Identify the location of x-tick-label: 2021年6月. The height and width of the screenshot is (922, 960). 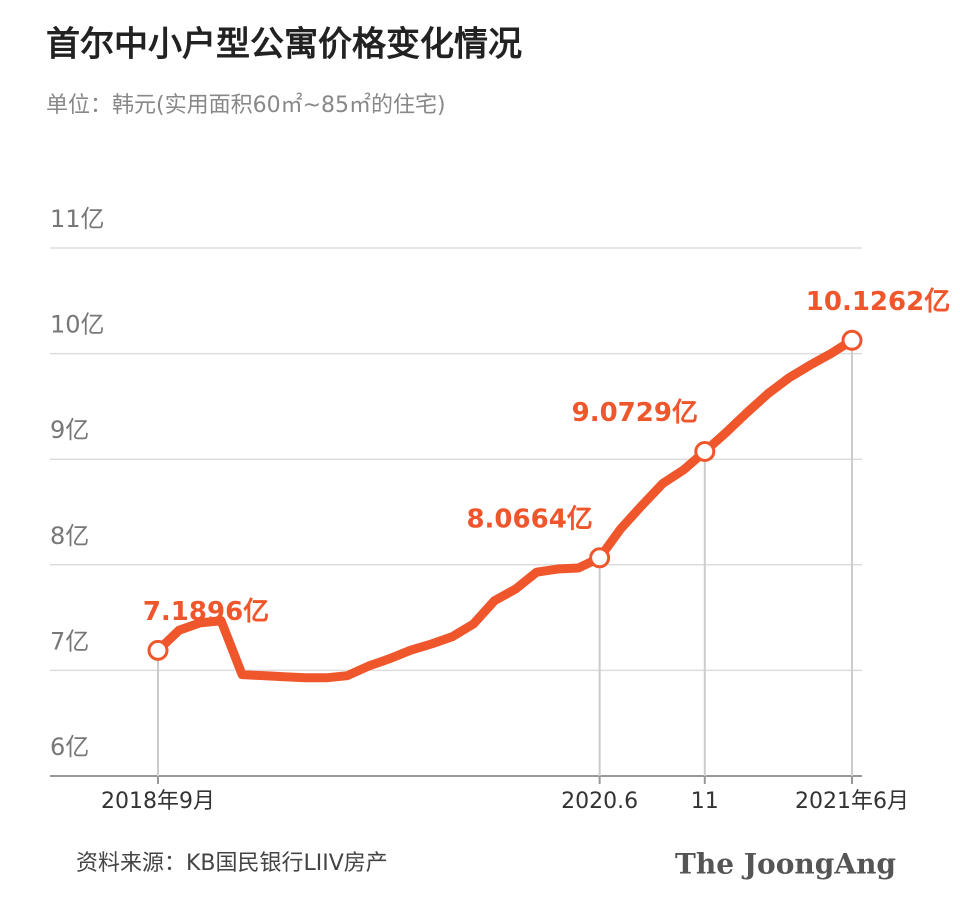
(852, 801).